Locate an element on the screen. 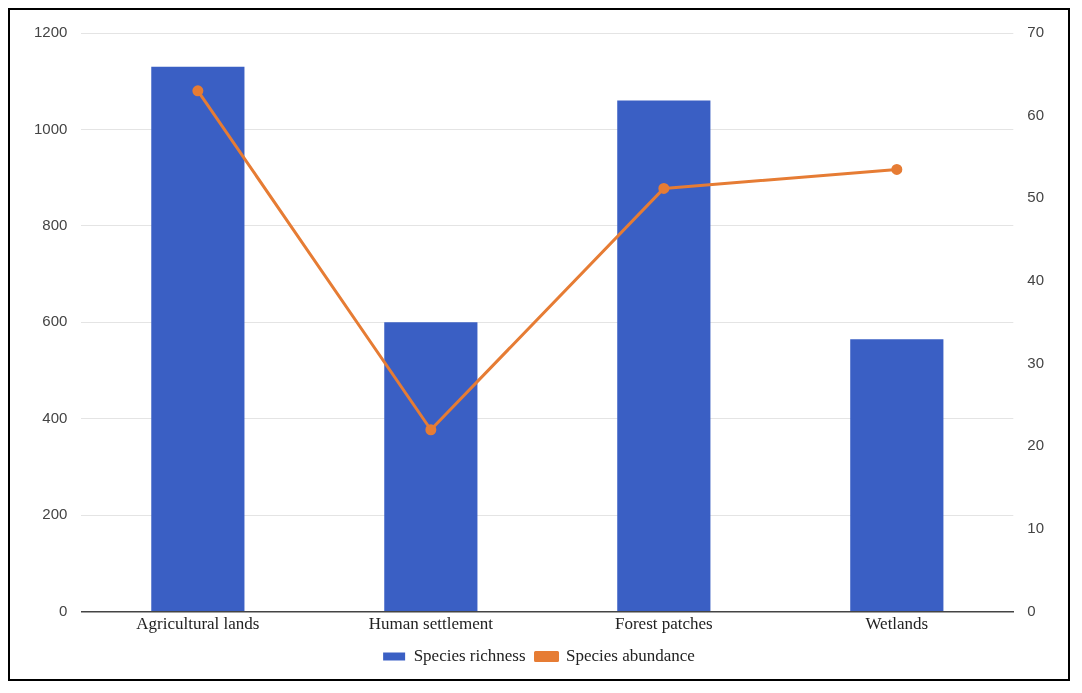  x-tick-label: Forest patches is located at coordinates (663, 624).